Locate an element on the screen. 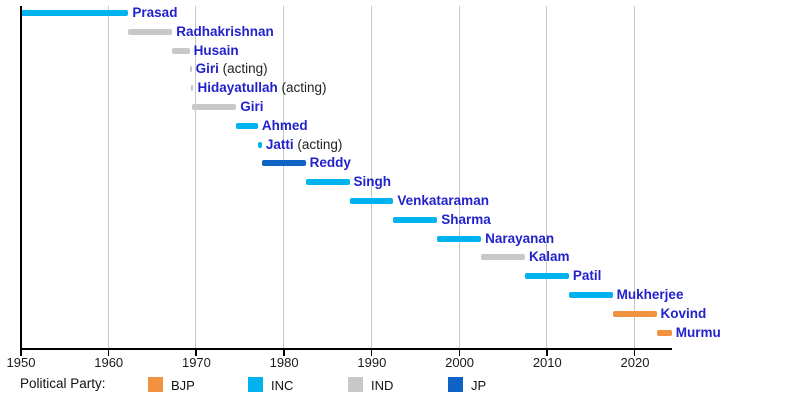  bar-label-prasad: Prasad is located at coordinates (154, 13).